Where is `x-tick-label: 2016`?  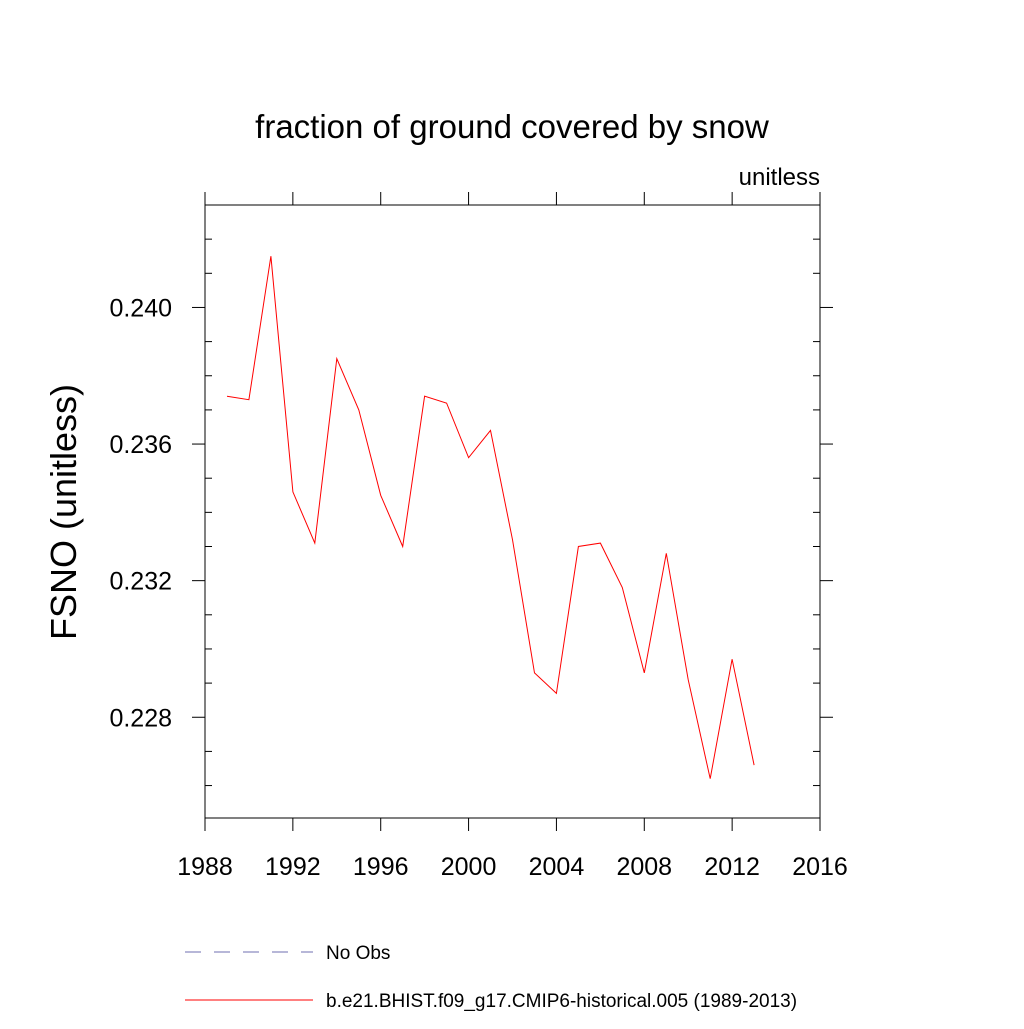 x-tick-label: 2016 is located at coordinates (820, 867).